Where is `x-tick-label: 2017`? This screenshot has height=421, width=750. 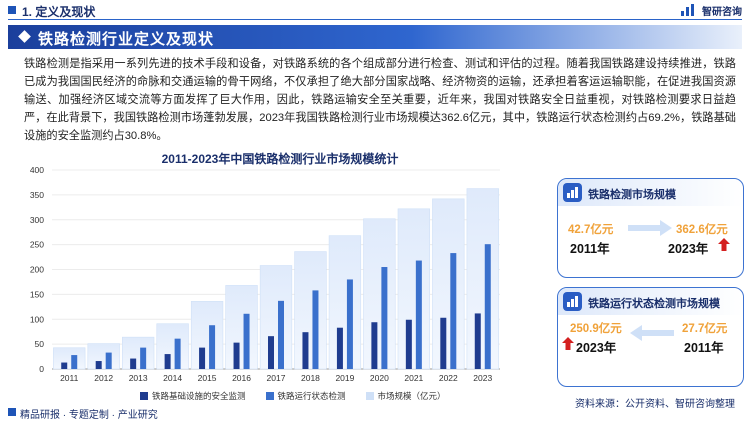
x-tick-label: 2017 is located at coordinates (276, 378).